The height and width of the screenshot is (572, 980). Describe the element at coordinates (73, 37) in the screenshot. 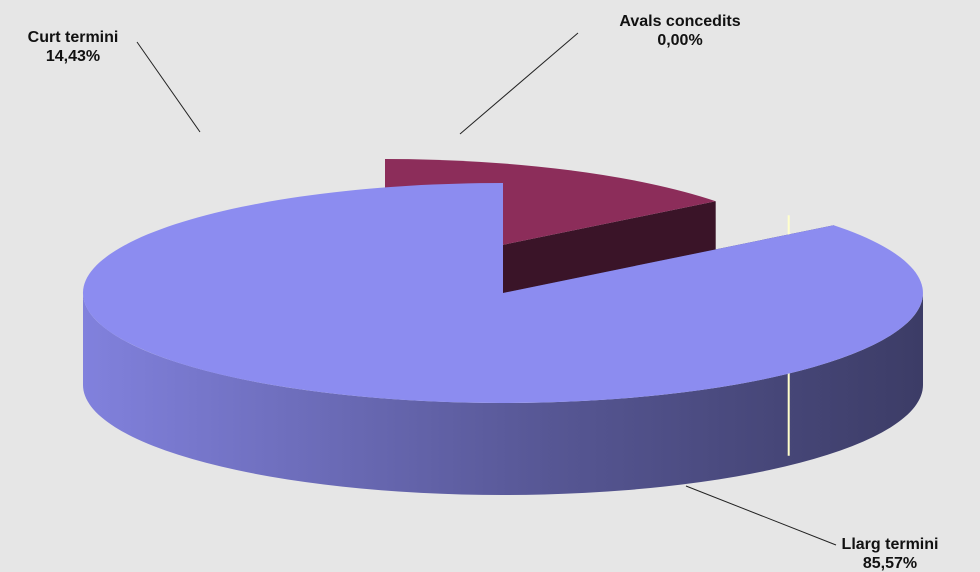

I see `data-label-name-curt-termini: Curt termini` at that location.